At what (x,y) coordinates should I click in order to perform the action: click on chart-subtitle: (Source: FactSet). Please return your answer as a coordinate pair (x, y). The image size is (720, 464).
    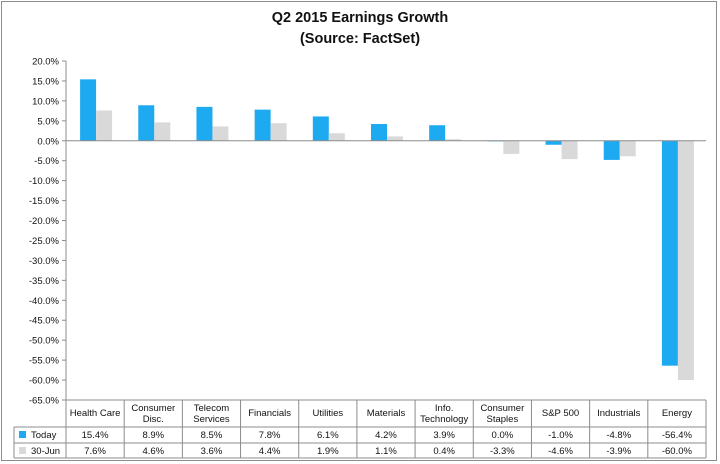
    Looking at the image, I should click on (360, 39).